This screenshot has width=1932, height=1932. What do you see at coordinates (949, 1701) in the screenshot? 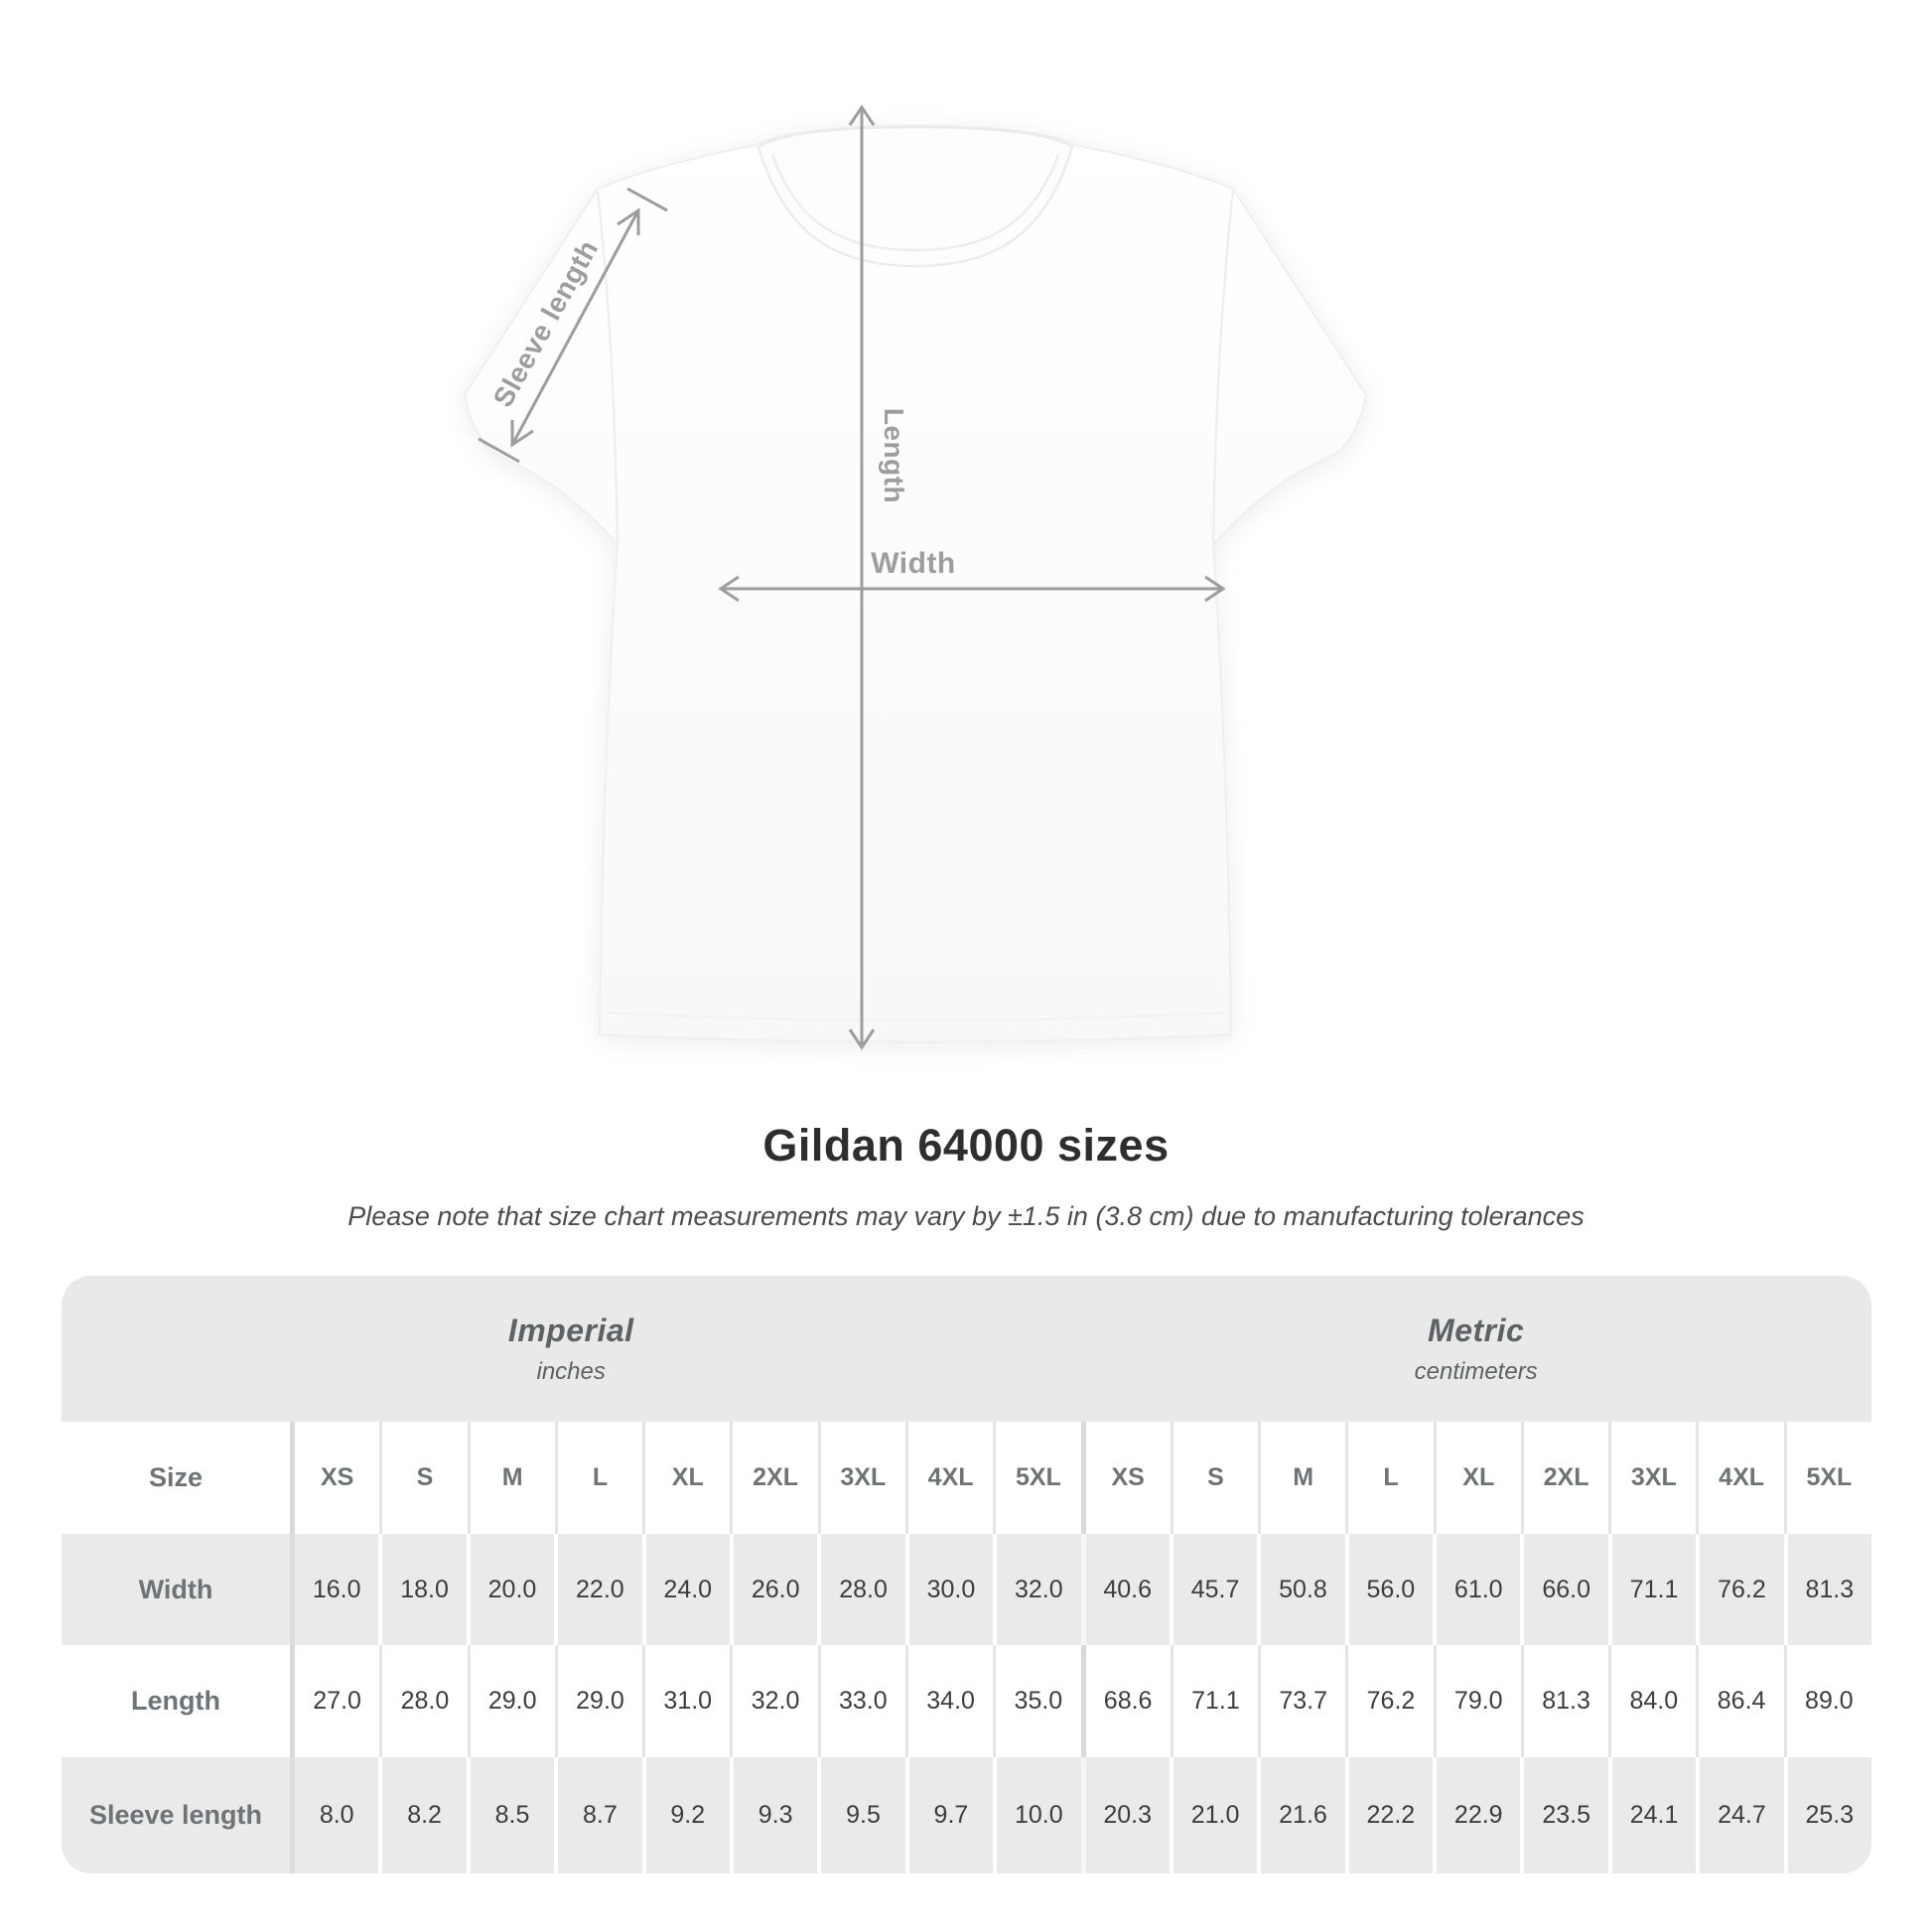
I see `length-value-cell: 34.0` at bounding box center [949, 1701].